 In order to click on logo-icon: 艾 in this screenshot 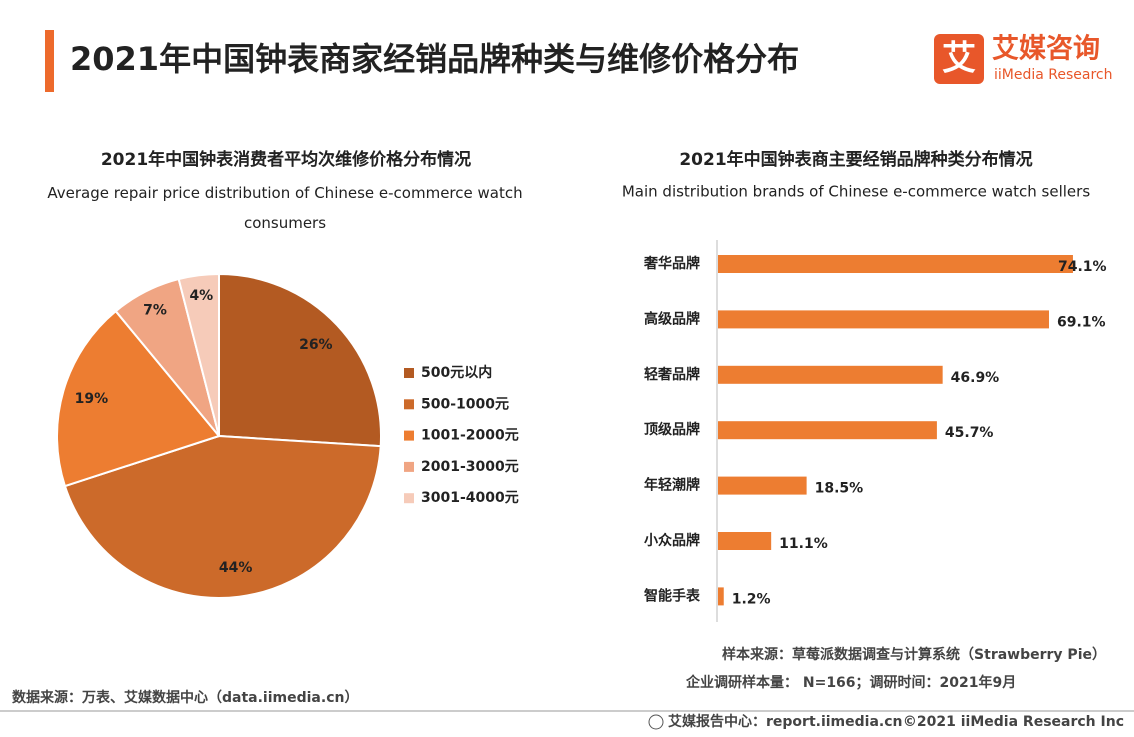, I will do `click(959, 59)`.